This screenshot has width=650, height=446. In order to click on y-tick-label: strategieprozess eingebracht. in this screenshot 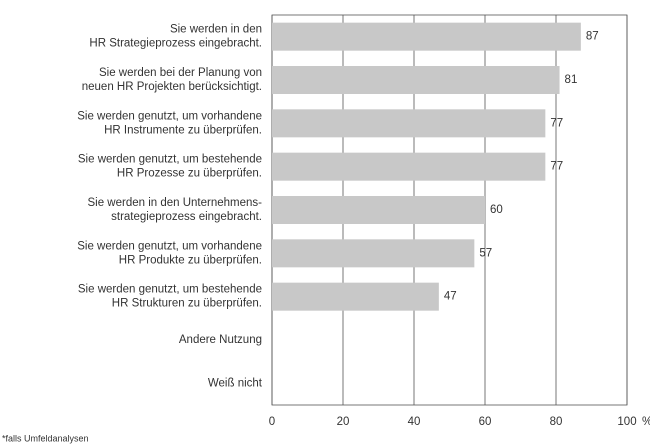, I will do `click(186, 217)`.